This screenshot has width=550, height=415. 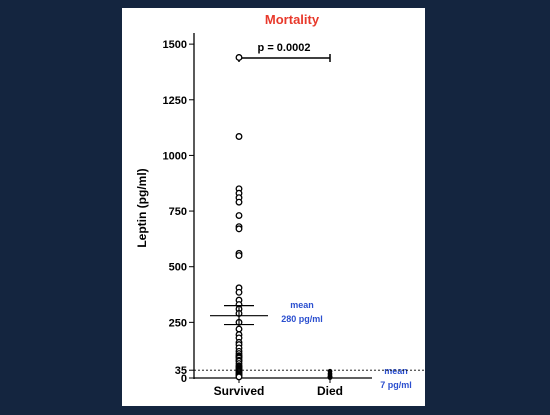 What do you see at coordinates (396, 371) in the screenshot?
I see `died-mean-label: mean` at bounding box center [396, 371].